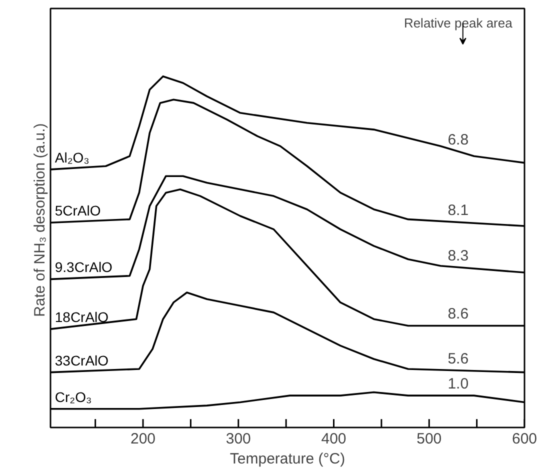 The width and height of the screenshot is (538, 470). What do you see at coordinates (73, 396) in the screenshot?
I see `series-label: Cr₂O₃` at bounding box center [73, 396].